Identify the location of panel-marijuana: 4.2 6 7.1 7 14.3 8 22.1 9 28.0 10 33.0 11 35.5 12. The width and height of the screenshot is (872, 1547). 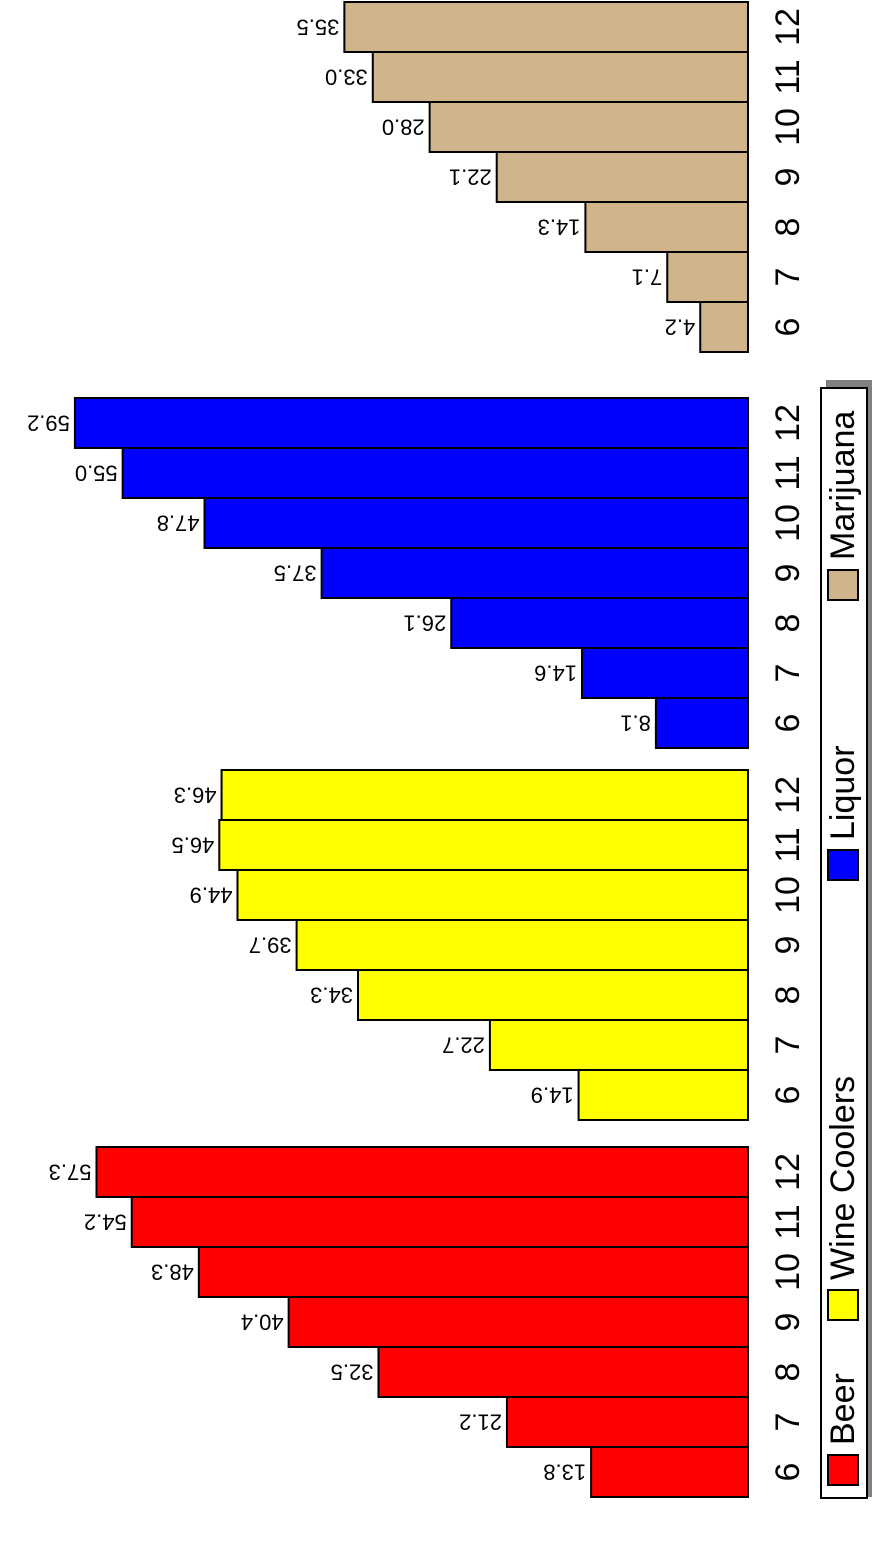
(552, 177).